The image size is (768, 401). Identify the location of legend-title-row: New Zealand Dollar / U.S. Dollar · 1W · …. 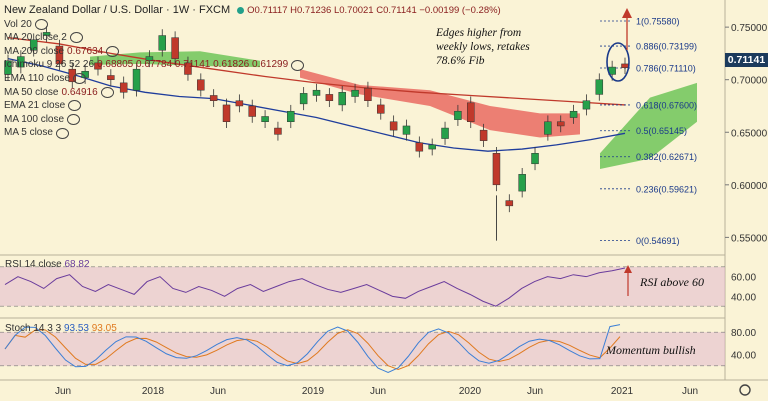
(252, 11).